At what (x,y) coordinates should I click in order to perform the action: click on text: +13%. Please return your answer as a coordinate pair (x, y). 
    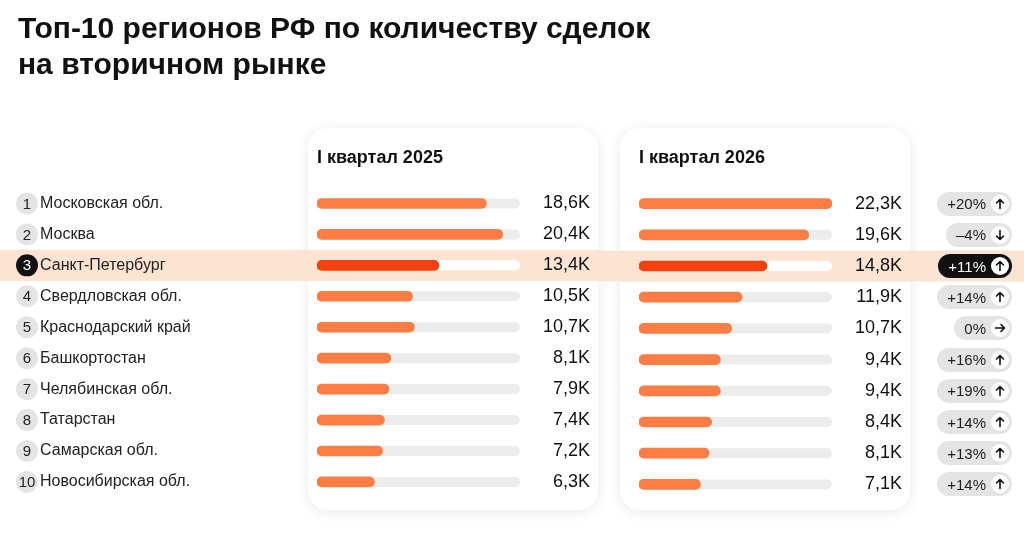
    Looking at the image, I should click on (966, 453).